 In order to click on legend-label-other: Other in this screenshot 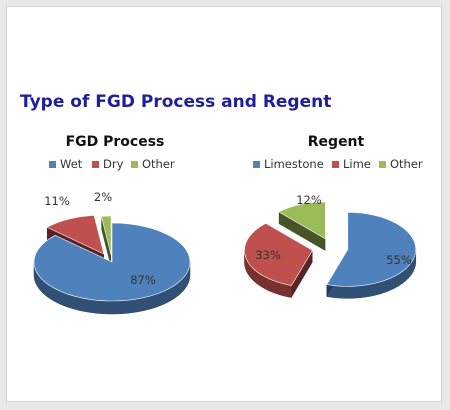, I will do `click(158, 164)`.